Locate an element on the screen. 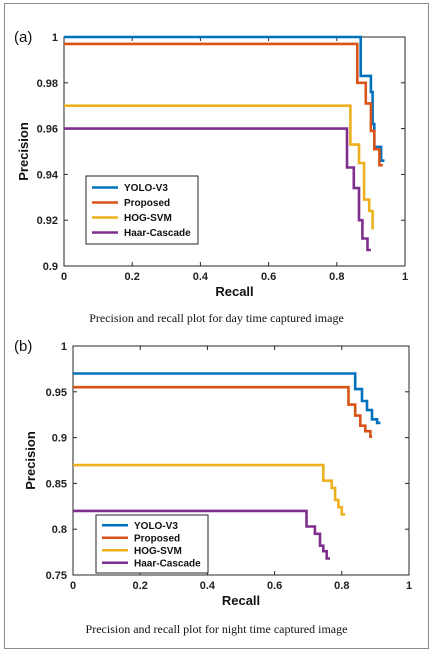 This screenshot has width=433, height=654. y-tick-label: 0.98 is located at coordinates (47, 84).